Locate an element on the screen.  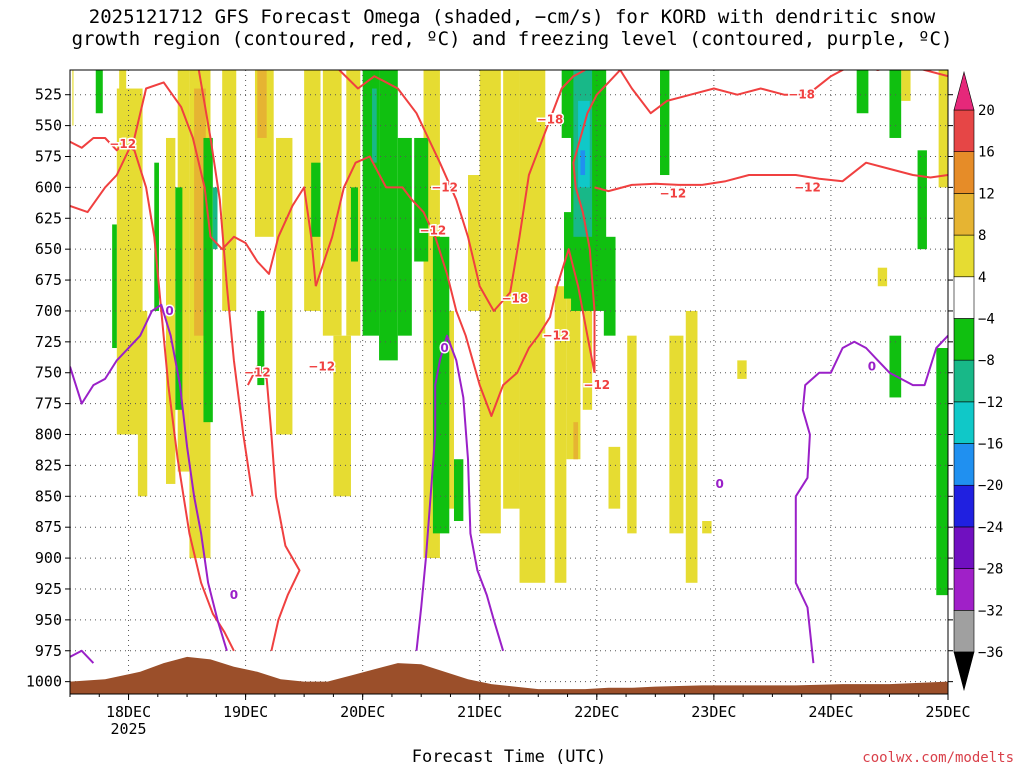
contour-label-dgz-12-5: −12 is located at coordinates (807, 187).